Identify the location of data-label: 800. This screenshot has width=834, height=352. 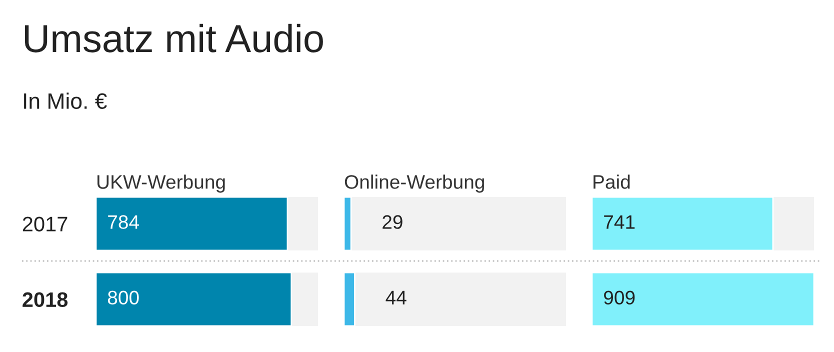
(123, 297).